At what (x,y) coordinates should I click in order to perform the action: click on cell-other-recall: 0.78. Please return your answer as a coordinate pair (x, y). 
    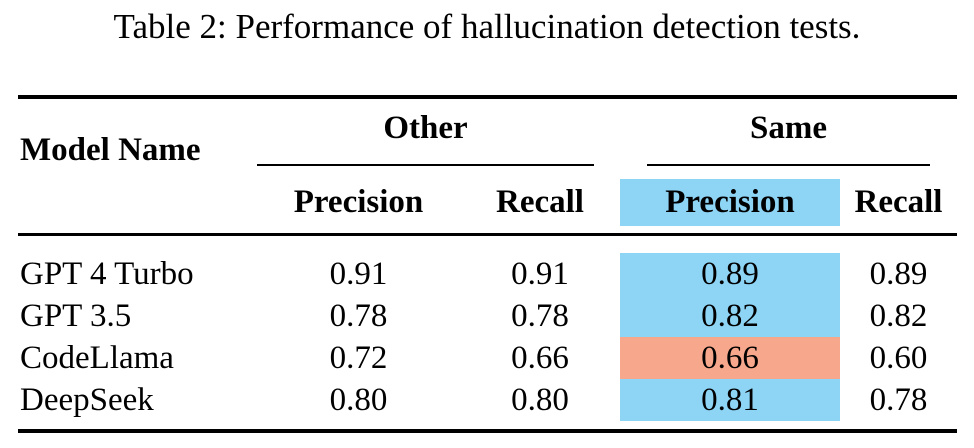
    Looking at the image, I should click on (540, 316).